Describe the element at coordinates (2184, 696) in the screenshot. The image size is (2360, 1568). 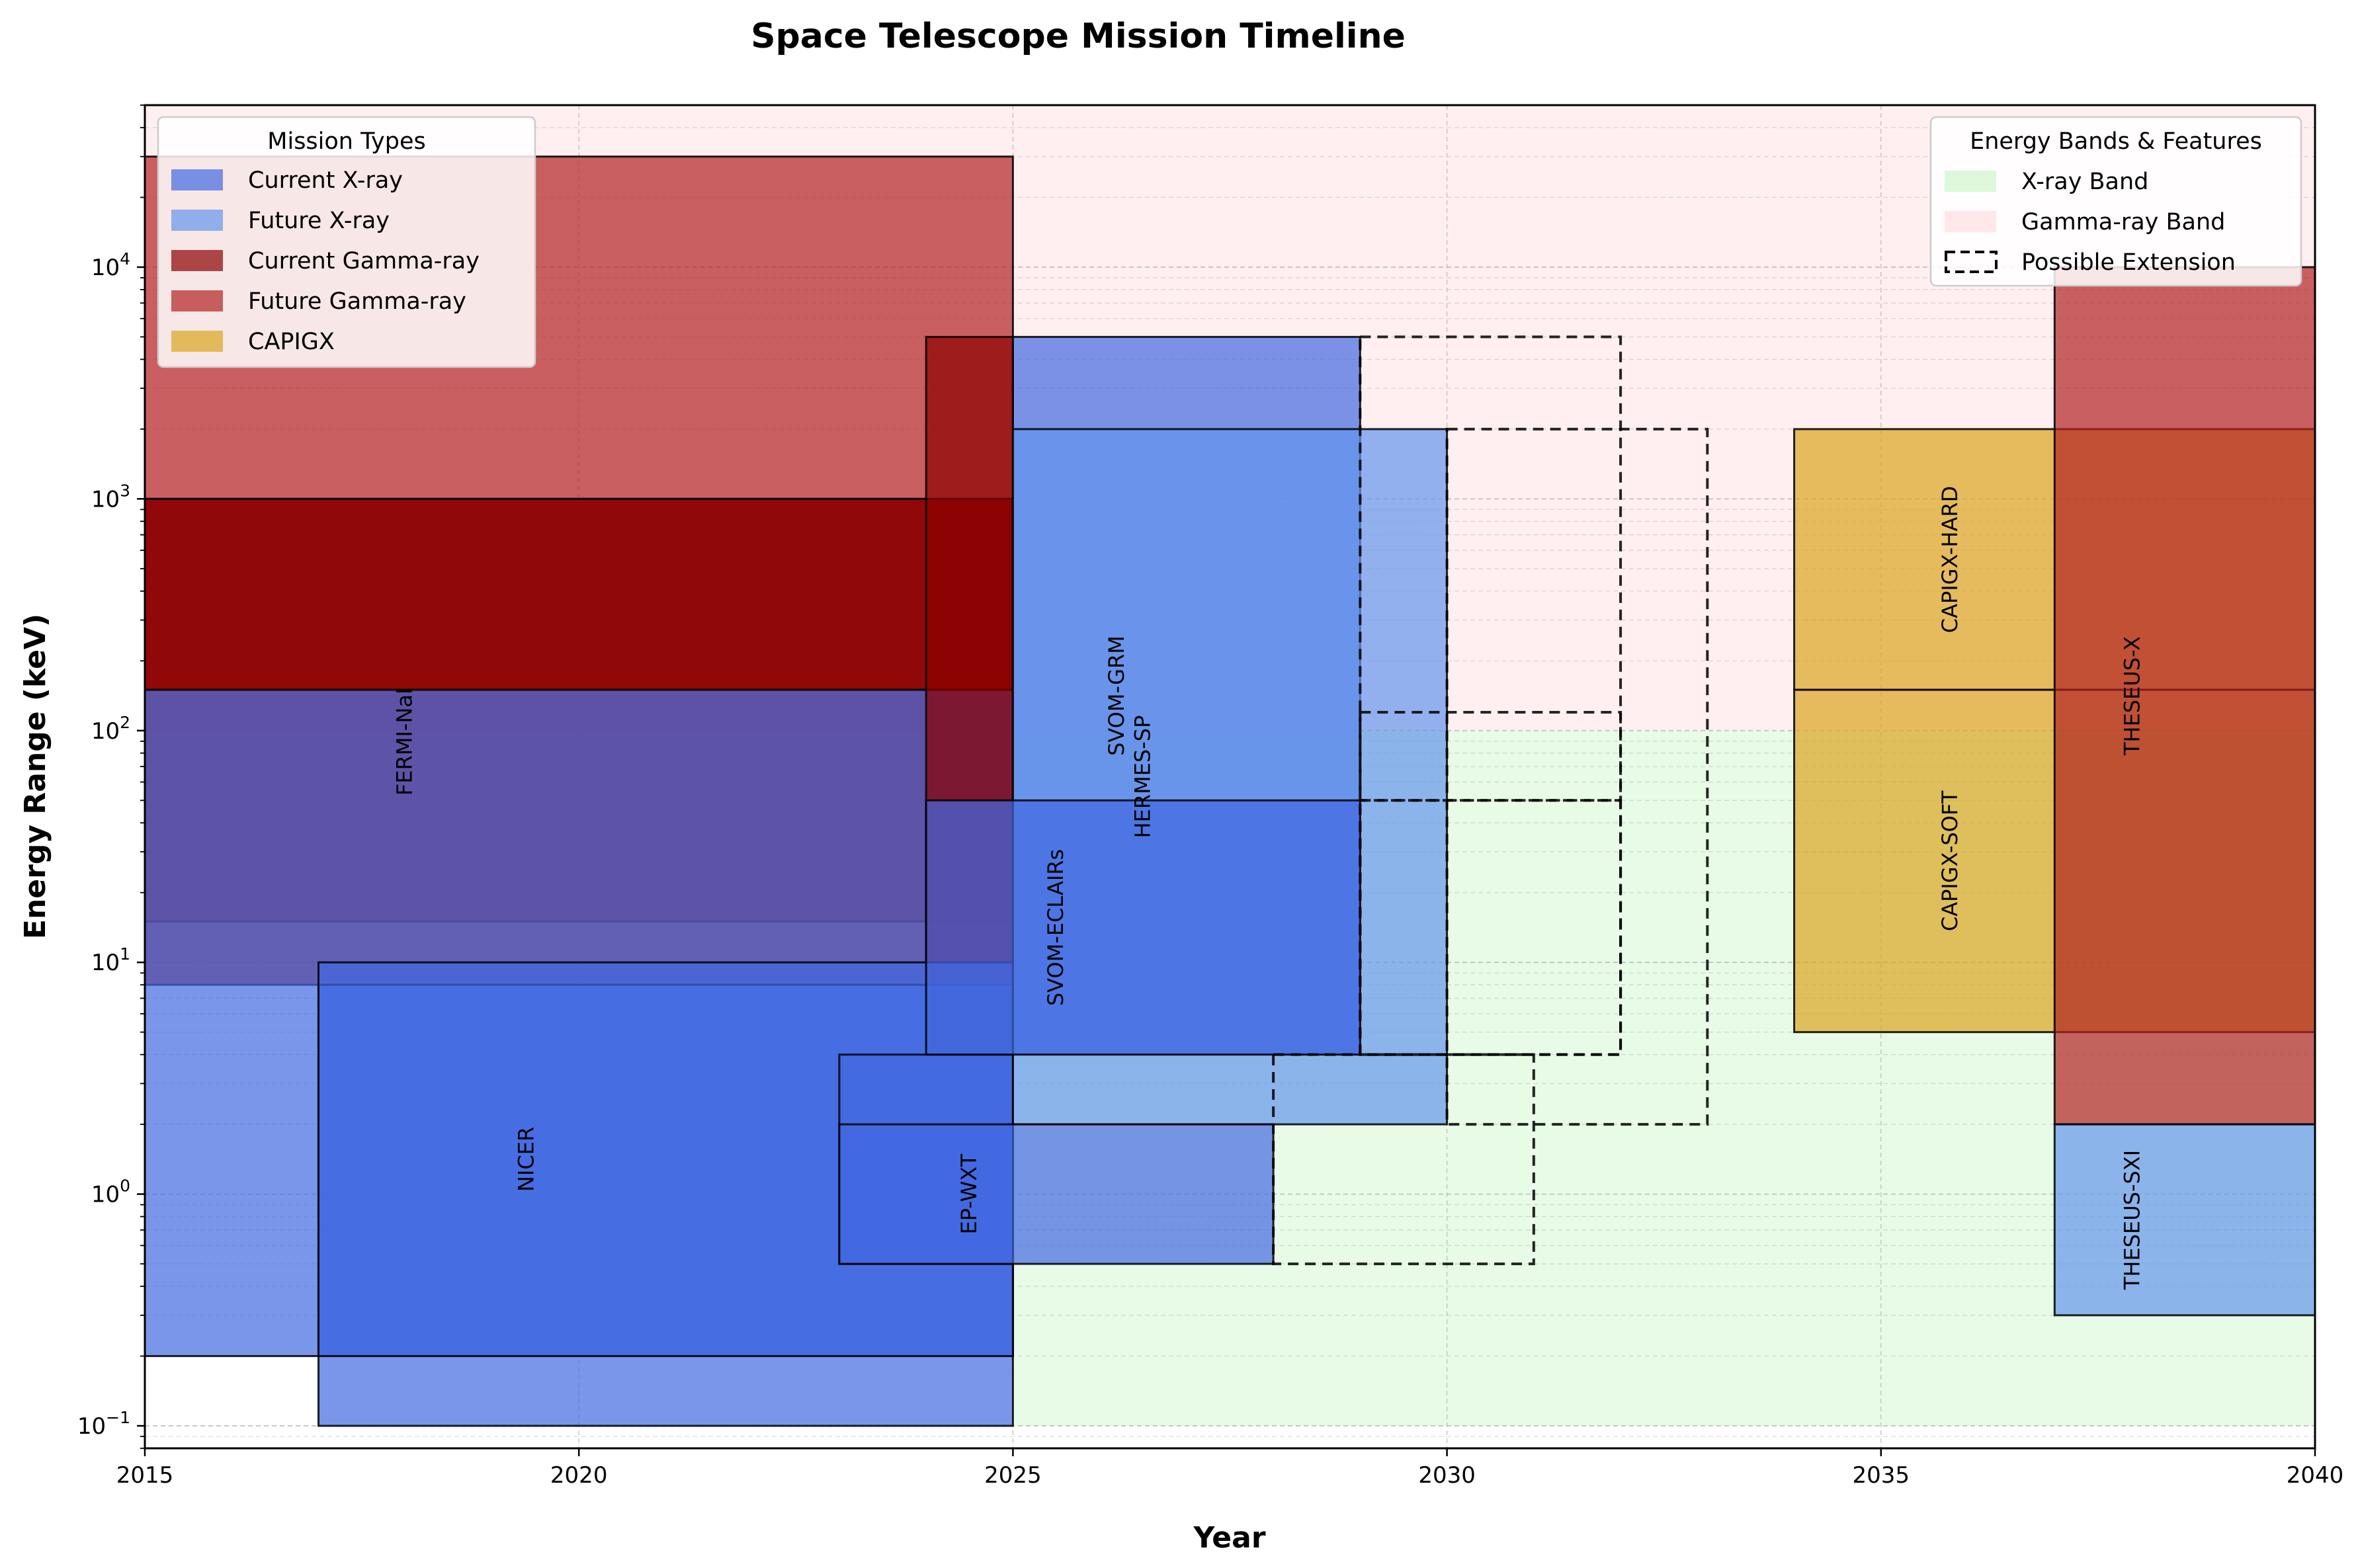
I see `mission-bar-theseus-x` at that location.